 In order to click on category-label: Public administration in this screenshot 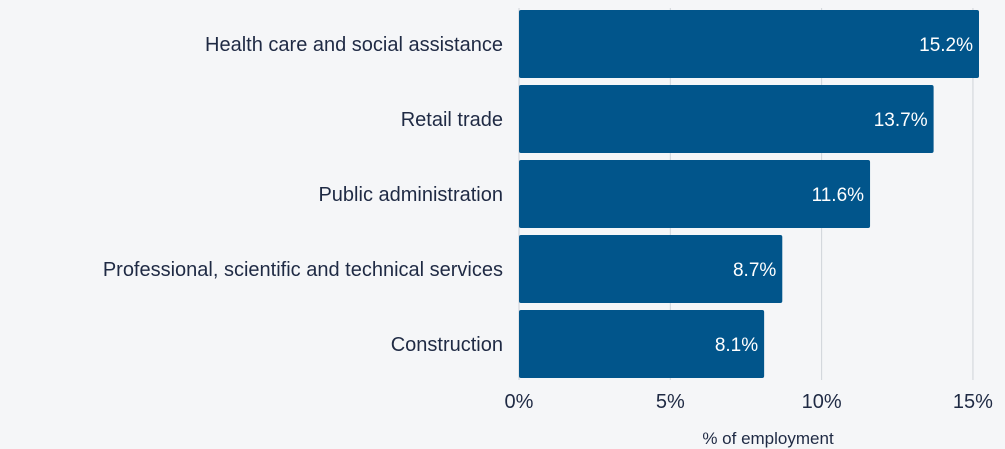, I will do `click(410, 195)`.